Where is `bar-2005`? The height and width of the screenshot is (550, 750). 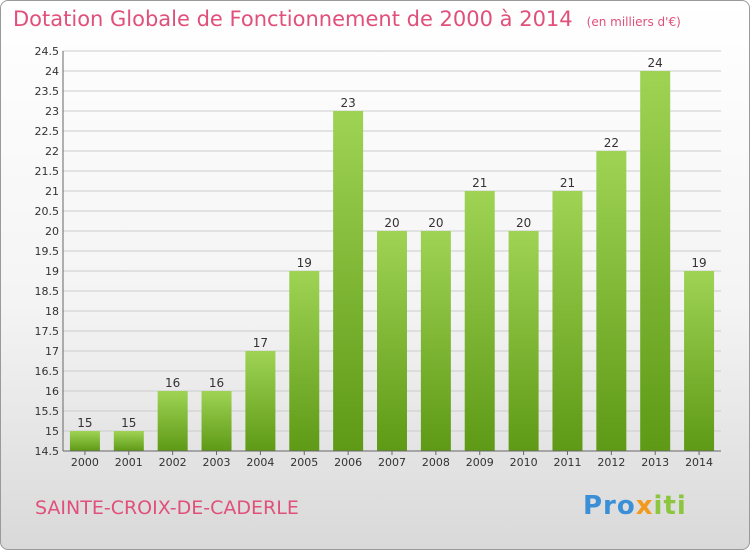 bar-2005 is located at coordinates (304, 361).